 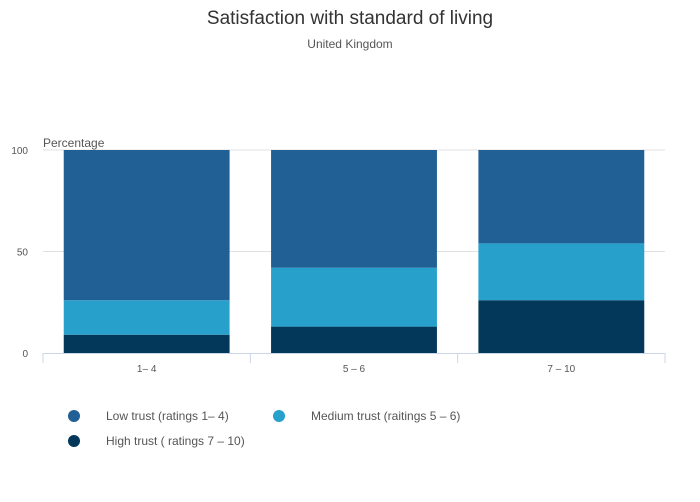 What do you see at coordinates (354, 369) in the screenshot?
I see `x-tick-label: 5 – 6` at bounding box center [354, 369].